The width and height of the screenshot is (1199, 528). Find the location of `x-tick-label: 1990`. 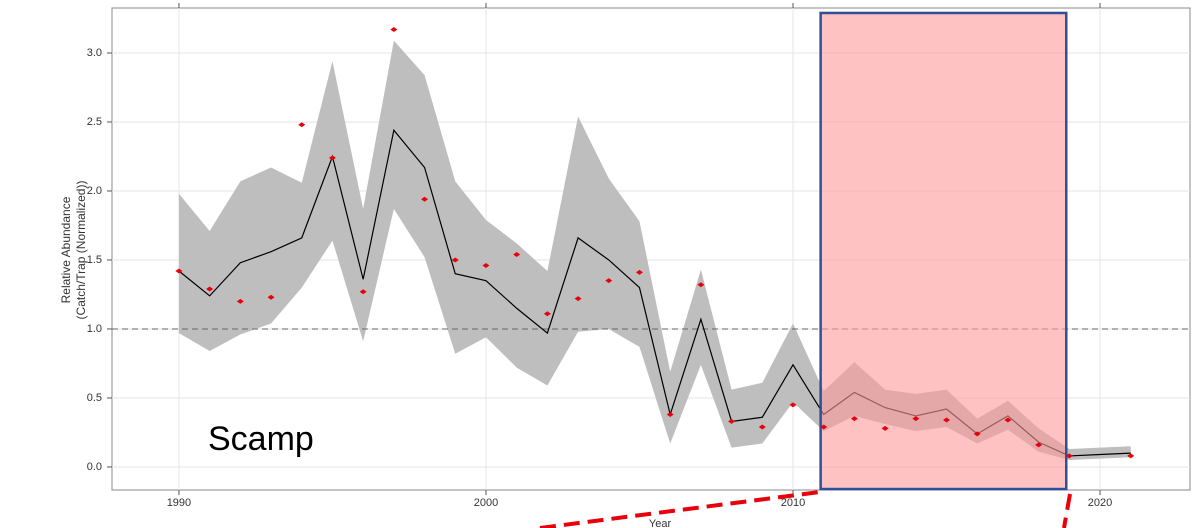

x-tick-label: 1990 is located at coordinates (179, 503).